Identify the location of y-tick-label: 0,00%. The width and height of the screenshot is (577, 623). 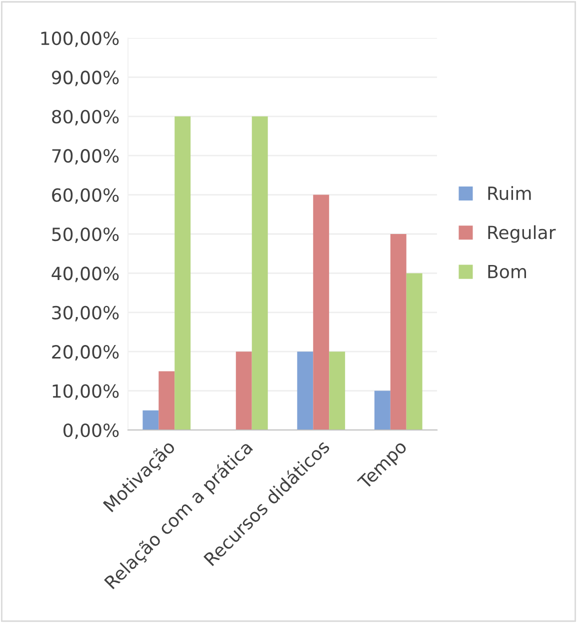
(91, 431).